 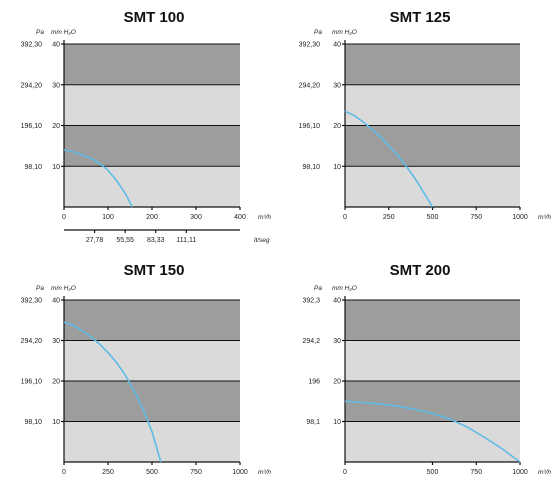 I want to click on x2-unit: lt/seg, so click(x=262, y=240).